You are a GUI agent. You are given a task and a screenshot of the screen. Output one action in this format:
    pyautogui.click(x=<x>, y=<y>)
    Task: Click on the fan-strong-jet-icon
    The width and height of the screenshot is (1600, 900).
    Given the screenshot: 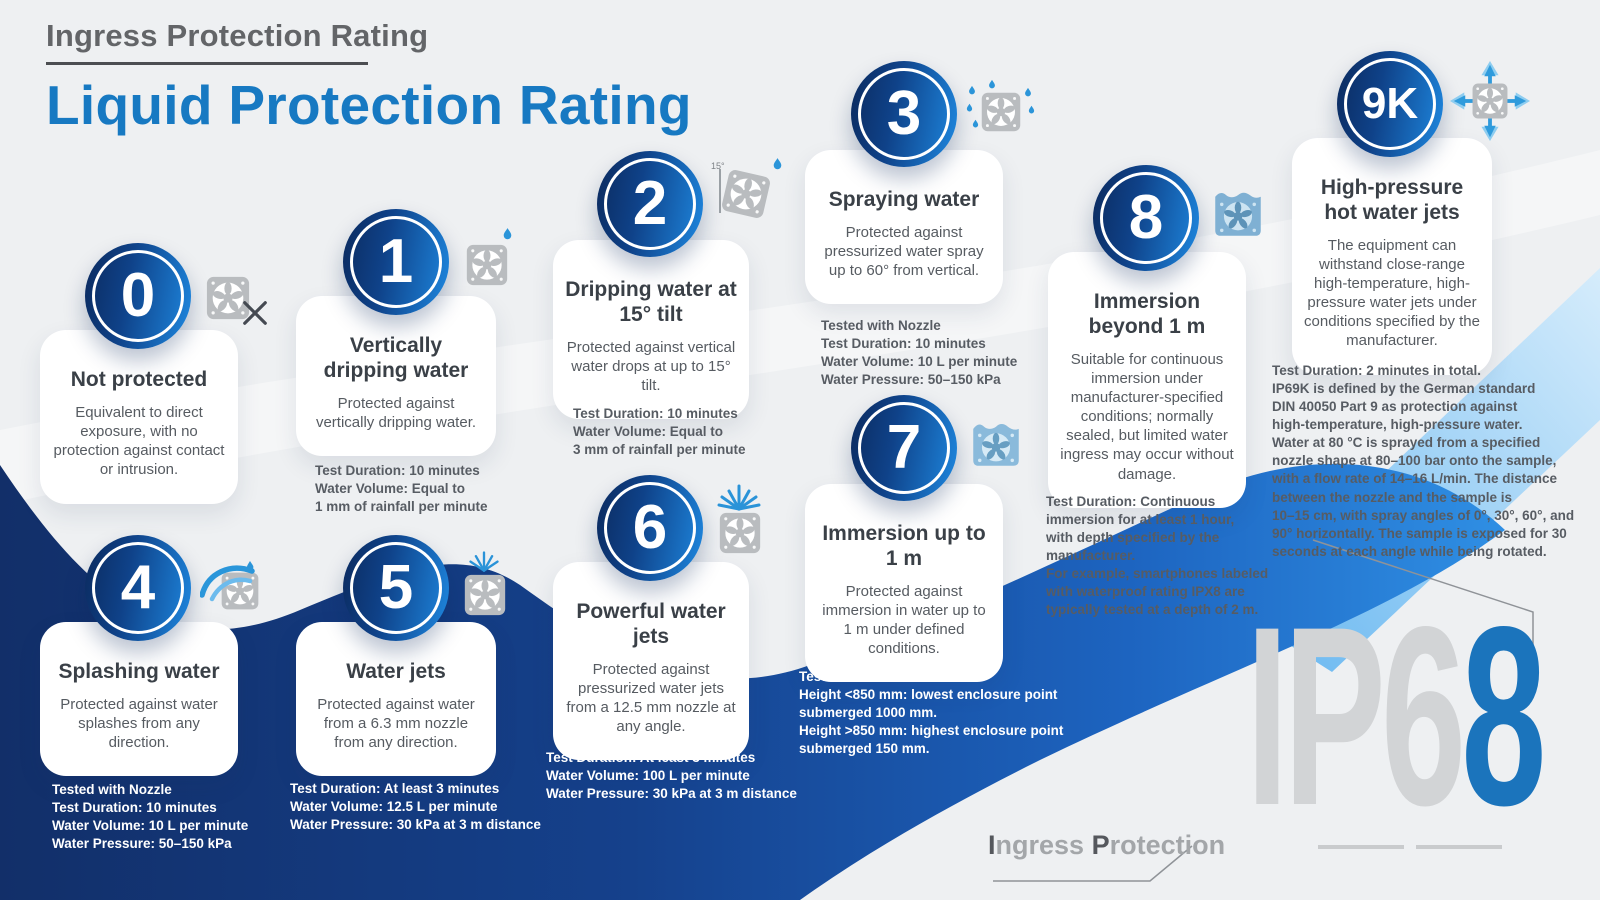 What is the action you would take?
    pyautogui.click(x=745, y=522)
    